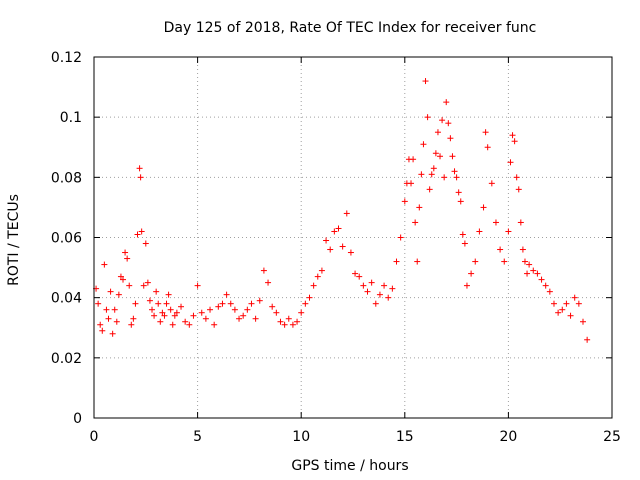  What do you see at coordinates (612, 437) in the screenshot?
I see `x-tick-label: 25` at bounding box center [612, 437].